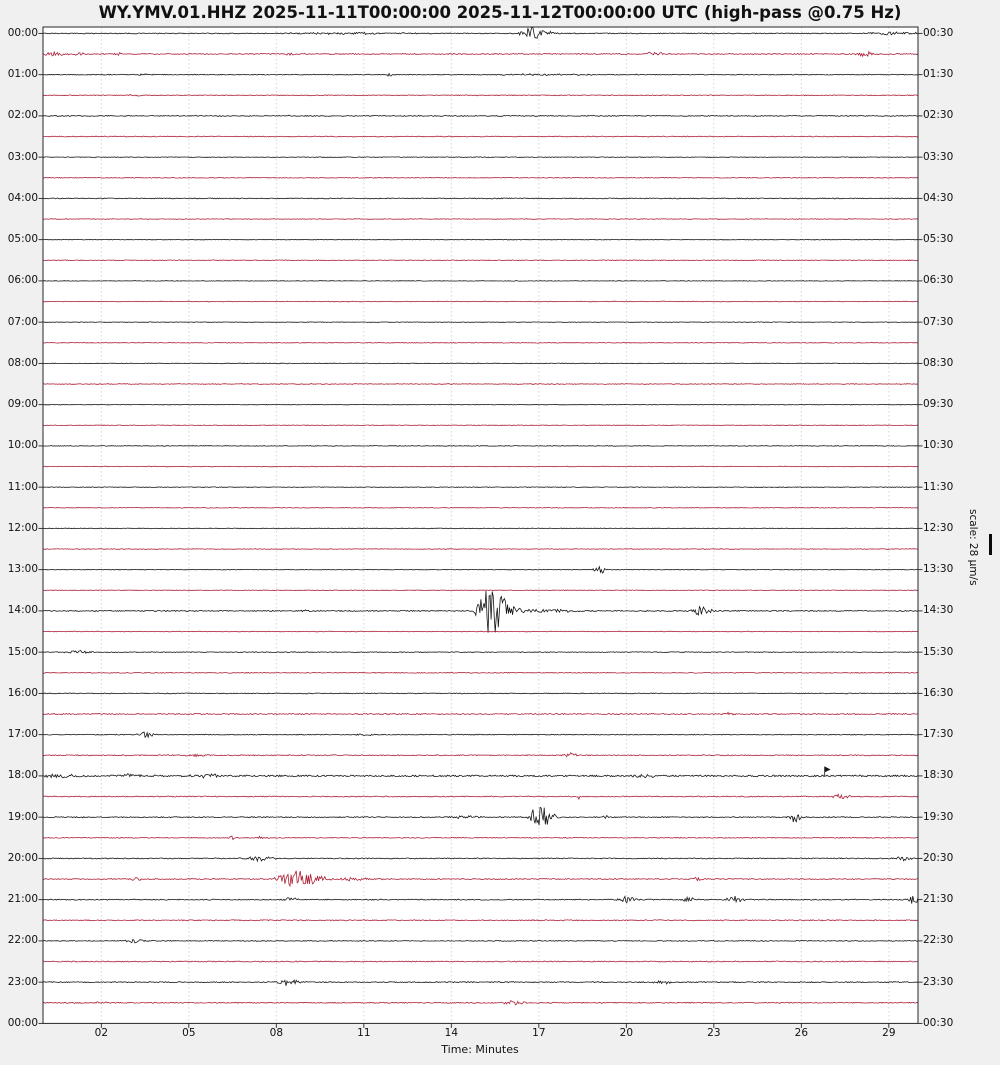  What do you see at coordinates (938, 692) in the screenshot?
I see `y-axis-label-right: 16:30` at bounding box center [938, 692].